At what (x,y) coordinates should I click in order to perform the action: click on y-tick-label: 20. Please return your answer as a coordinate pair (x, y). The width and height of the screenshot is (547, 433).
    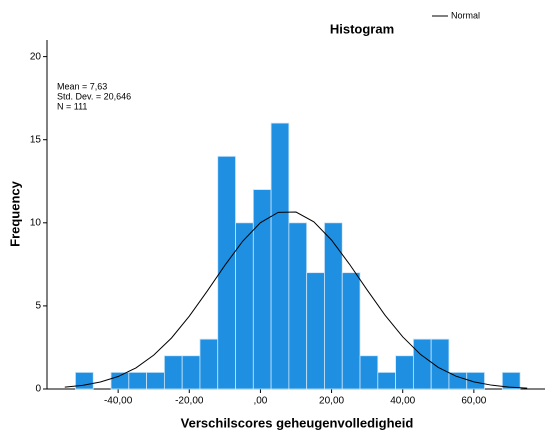
    Looking at the image, I should click on (36, 56).